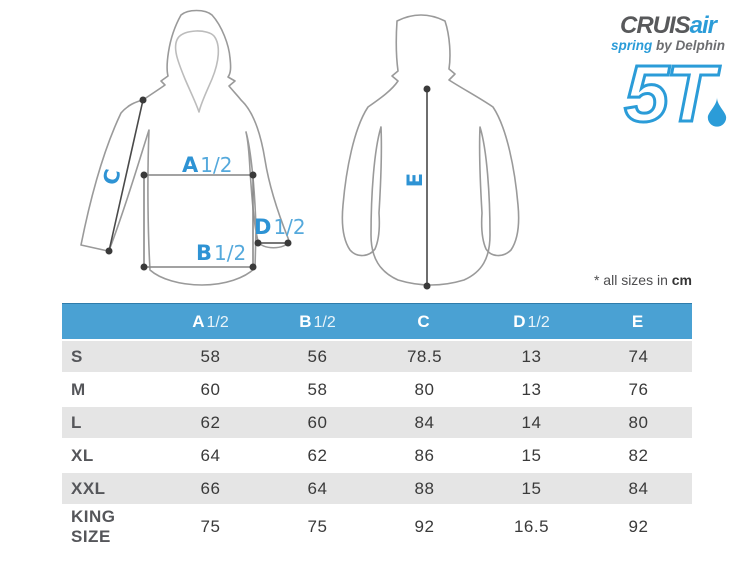 This screenshot has height=563, width=750. What do you see at coordinates (638, 356) in the screenshot?
I see `value-cell: 74` at bounding box center [638, 356].